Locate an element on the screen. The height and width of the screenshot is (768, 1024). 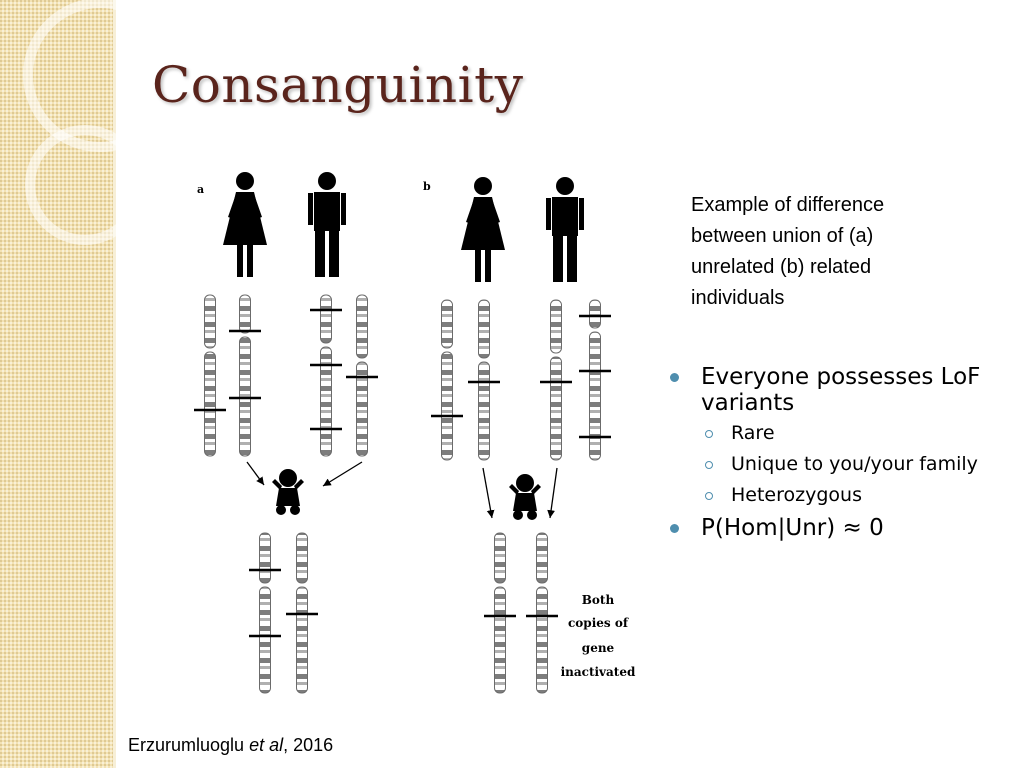
panel-a-label: a is located at coordinates (200, 189).